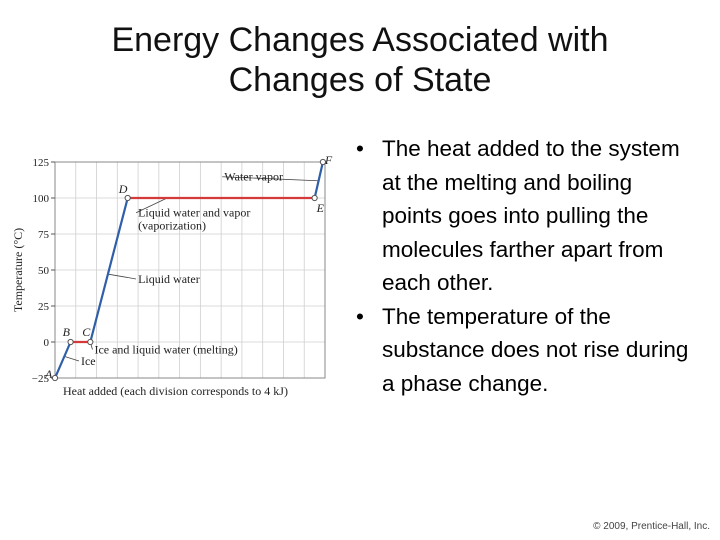 The width and height of the screenshot is (720, 540). I want to click on y-tick-label: 125, so click(41, 163).